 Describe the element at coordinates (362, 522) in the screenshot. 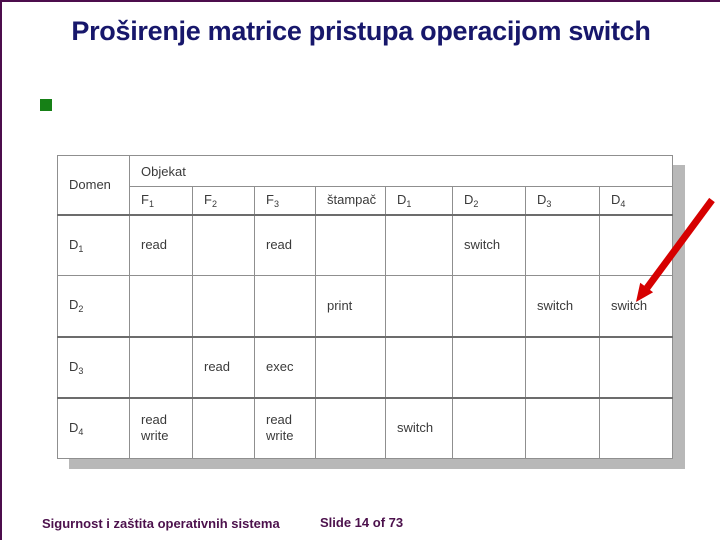

I see `footer-slide-number: Slide 14 of 73` at that location.